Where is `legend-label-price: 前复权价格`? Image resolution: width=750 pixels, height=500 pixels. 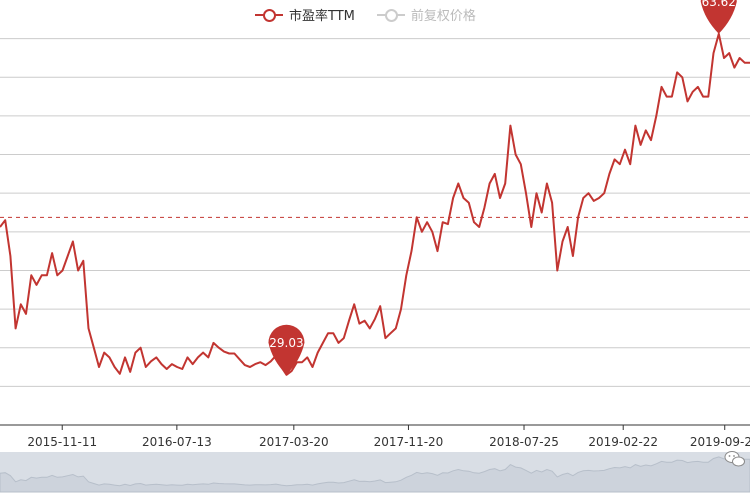 legend-label-price: 前复权价格 is located at coordinates (443, 16).